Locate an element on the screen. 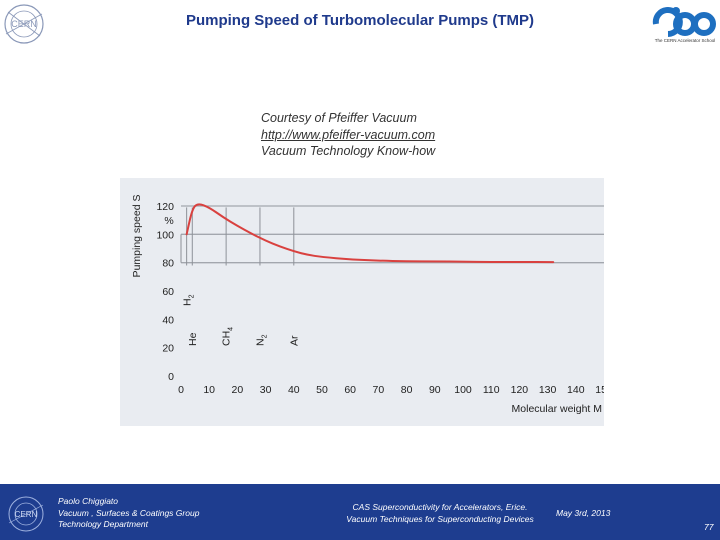 This screenshot has width=720, height=540. footer-department: Technology Department is located at coordinates (103, 524).